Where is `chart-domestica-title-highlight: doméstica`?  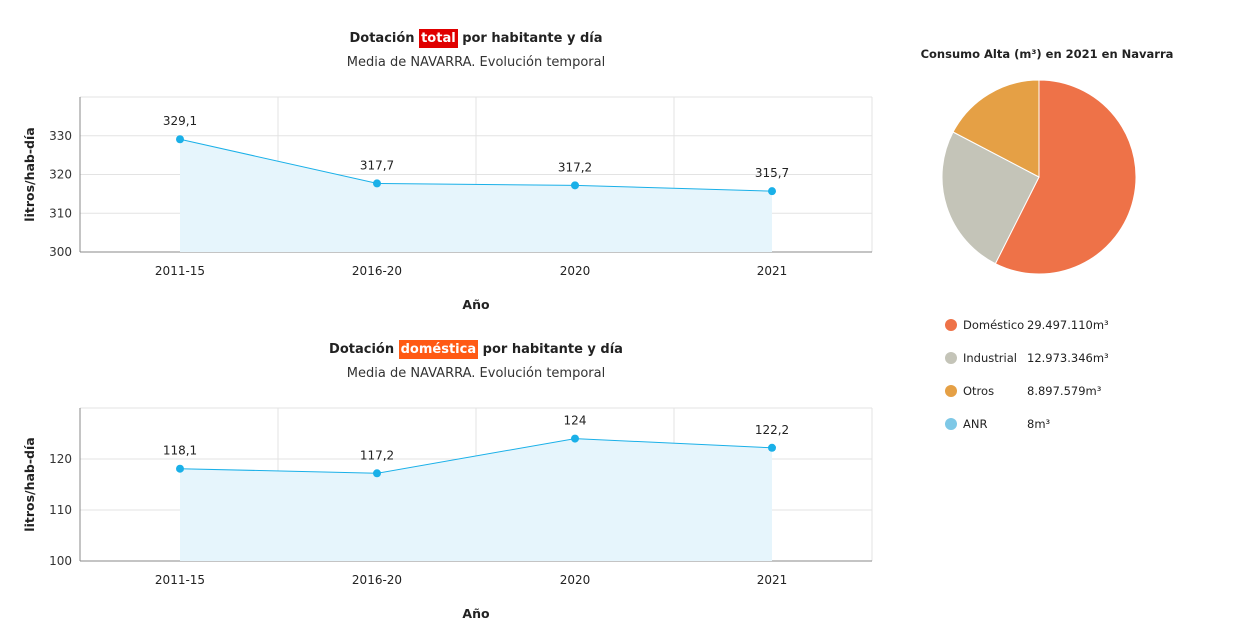 chart-domestica-title-highlight: doméstica is located at coordinates (438, 349).